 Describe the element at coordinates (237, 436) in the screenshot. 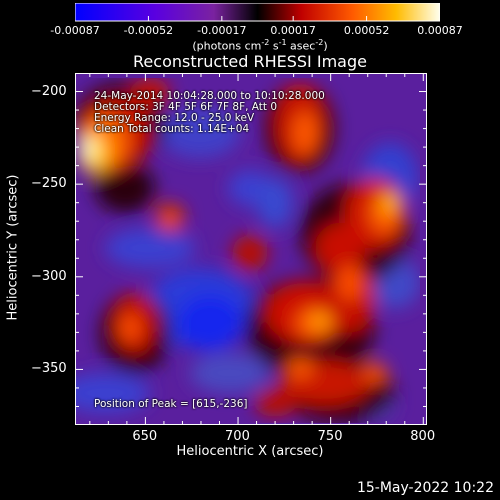

I see `x-tick-label: 700` at that location.